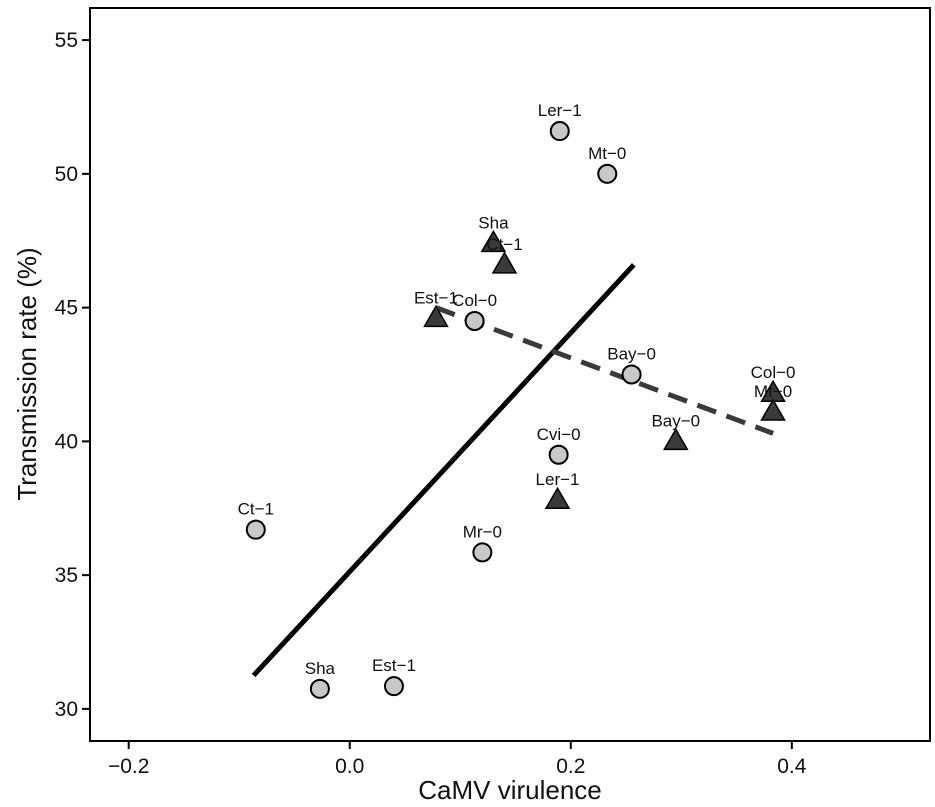 This screenshot has height=807, width=935. What do you see at coordinates (72, 375) in the screenshot?
I see `y-axis: 30 35 40 45 50 55` at bounding box center [72, 375].